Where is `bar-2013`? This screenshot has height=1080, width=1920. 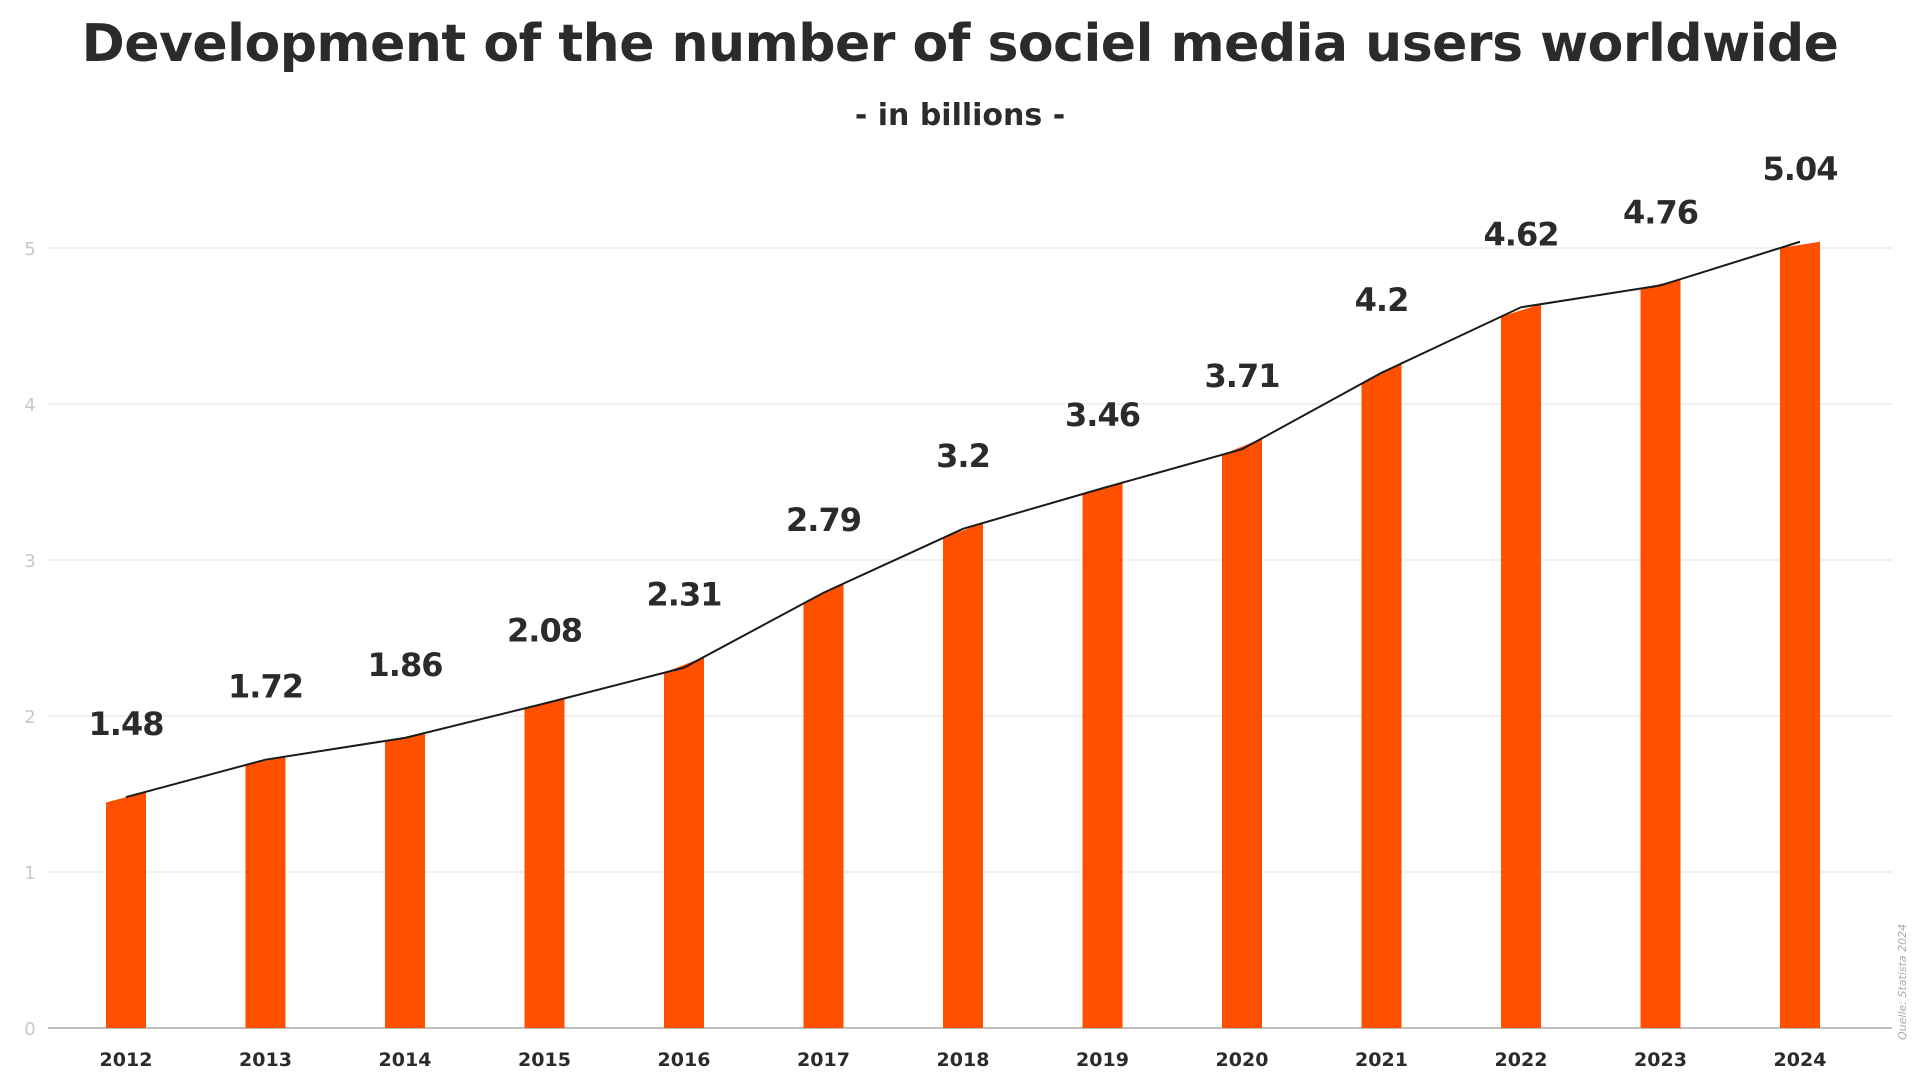 bar-2013 is located at coordinates (265, 892).